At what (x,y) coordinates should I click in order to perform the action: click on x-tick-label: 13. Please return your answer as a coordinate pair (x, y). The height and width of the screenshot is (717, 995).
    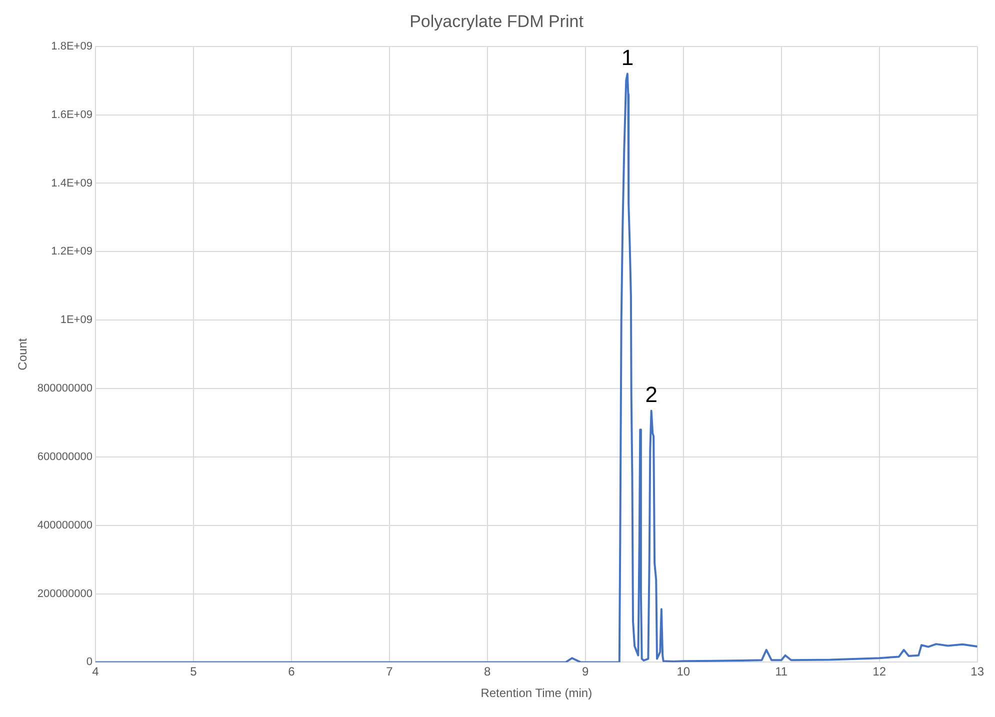
    Looking at the image, I should click on (977, 671).